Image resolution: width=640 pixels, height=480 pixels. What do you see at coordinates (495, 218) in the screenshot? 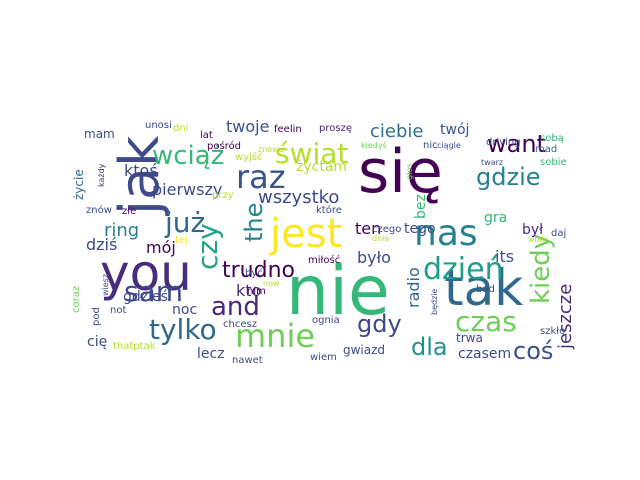
I see `cloud-word: gra` at bounding box center [495, 218].